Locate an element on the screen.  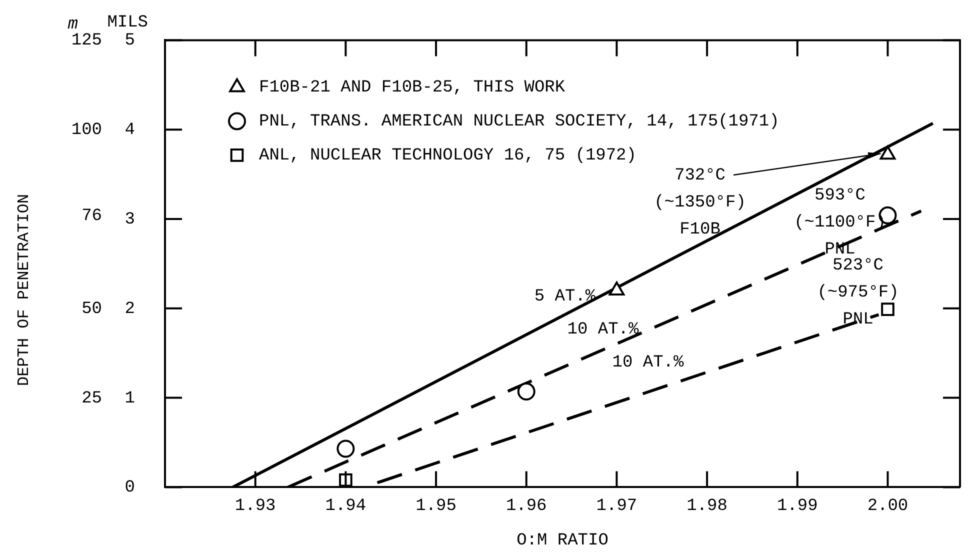
y-tick-label: 2 is located at coordinates (129, 309).